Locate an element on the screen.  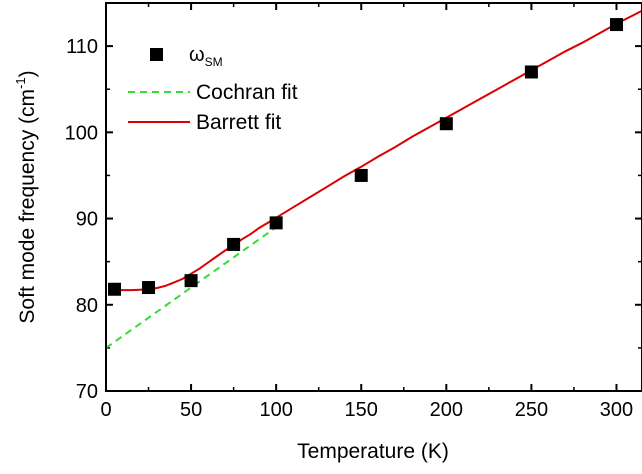
legend-label-omega: ωSM is located at coordinates (206, 56).